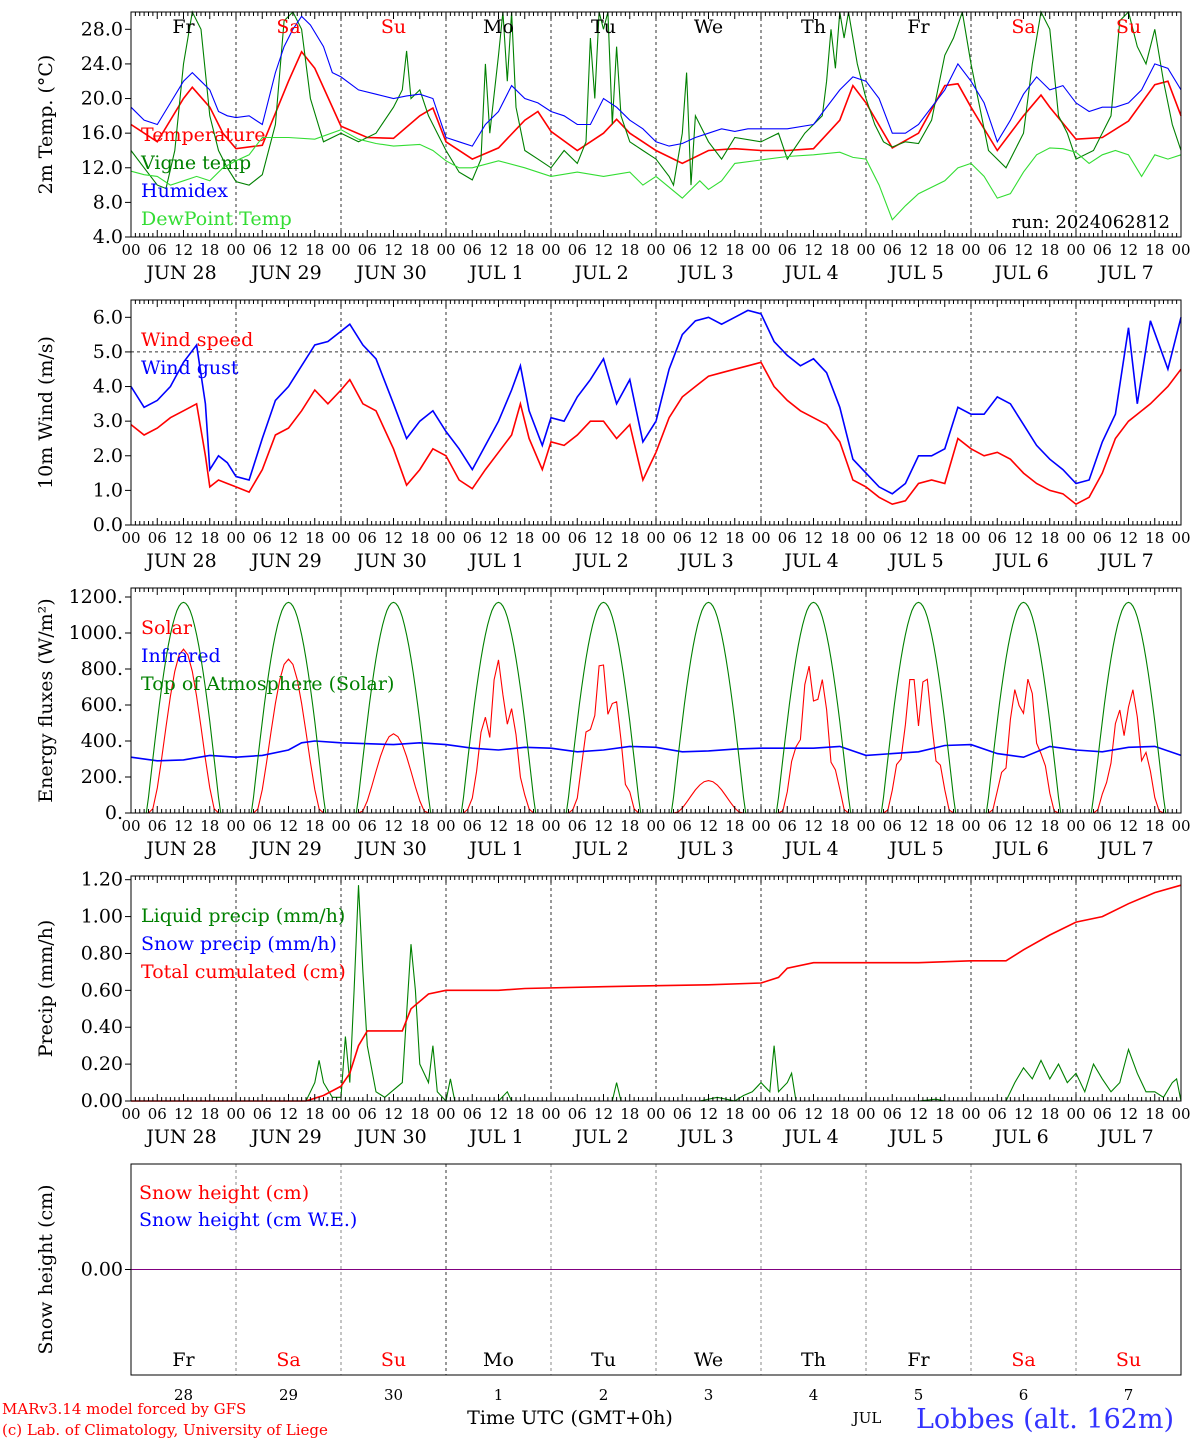 The height and width of the screenshot is (1440, 1194). What do you see at coordinates (1129, 1395) in the screenshot?
I see `daynum-label: 7` at bounding box center [1129, 1395].